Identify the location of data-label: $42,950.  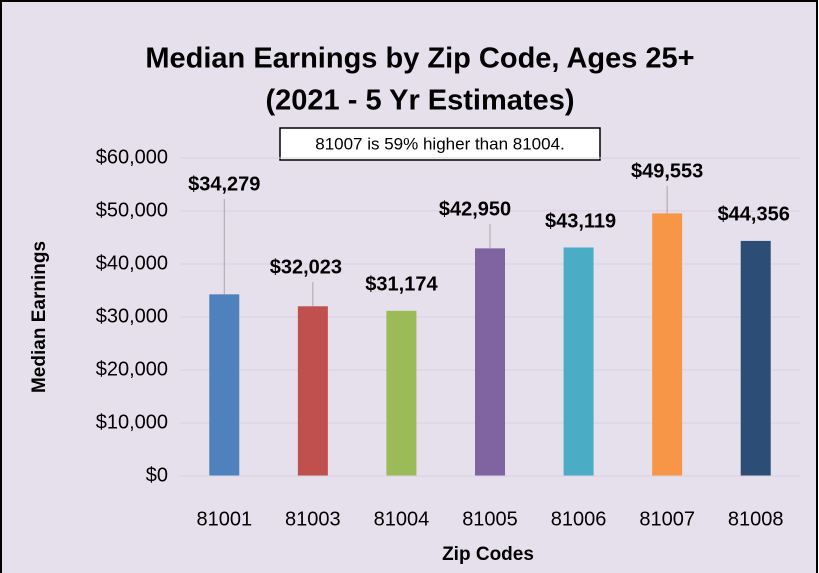
(475, 209).